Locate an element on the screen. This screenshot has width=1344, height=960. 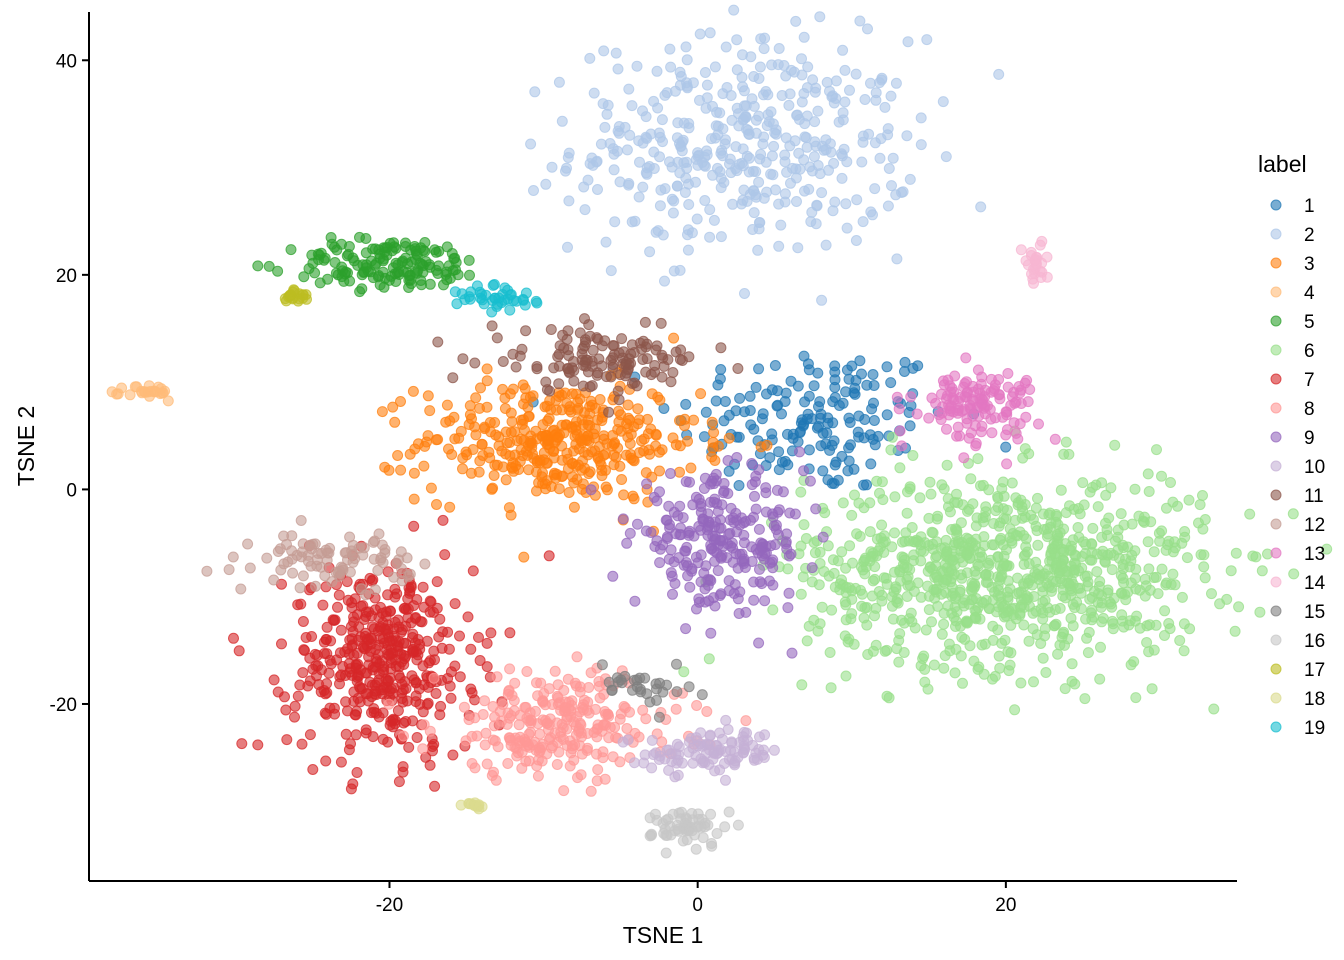
y-axis-title: TSNE 2 is located at coordinates (26, 446).